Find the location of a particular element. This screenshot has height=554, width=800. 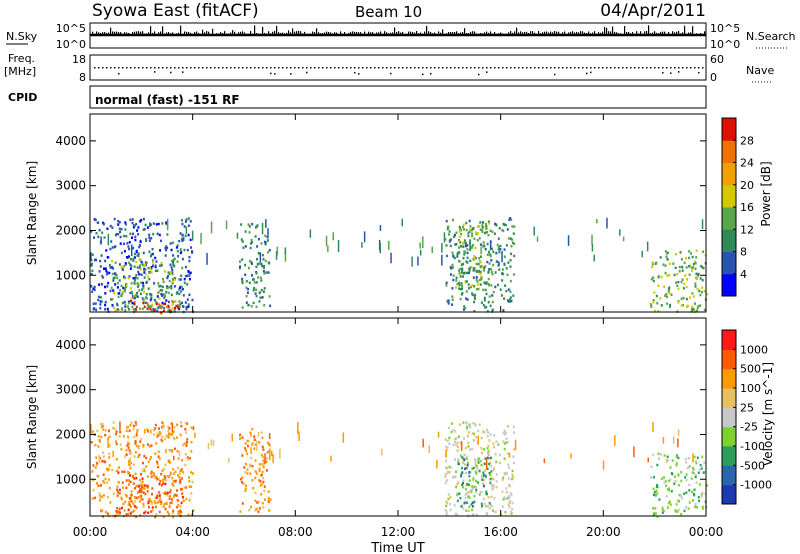

freq-label-2: [MHz] is located at coordinates (20, 71).